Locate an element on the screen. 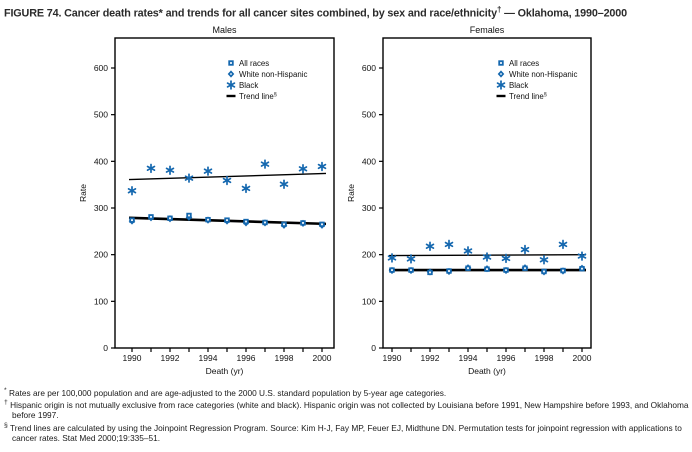  figure-title-suffix: — Oklahoma, 1990–2000 is located at coordinates (564, 13).